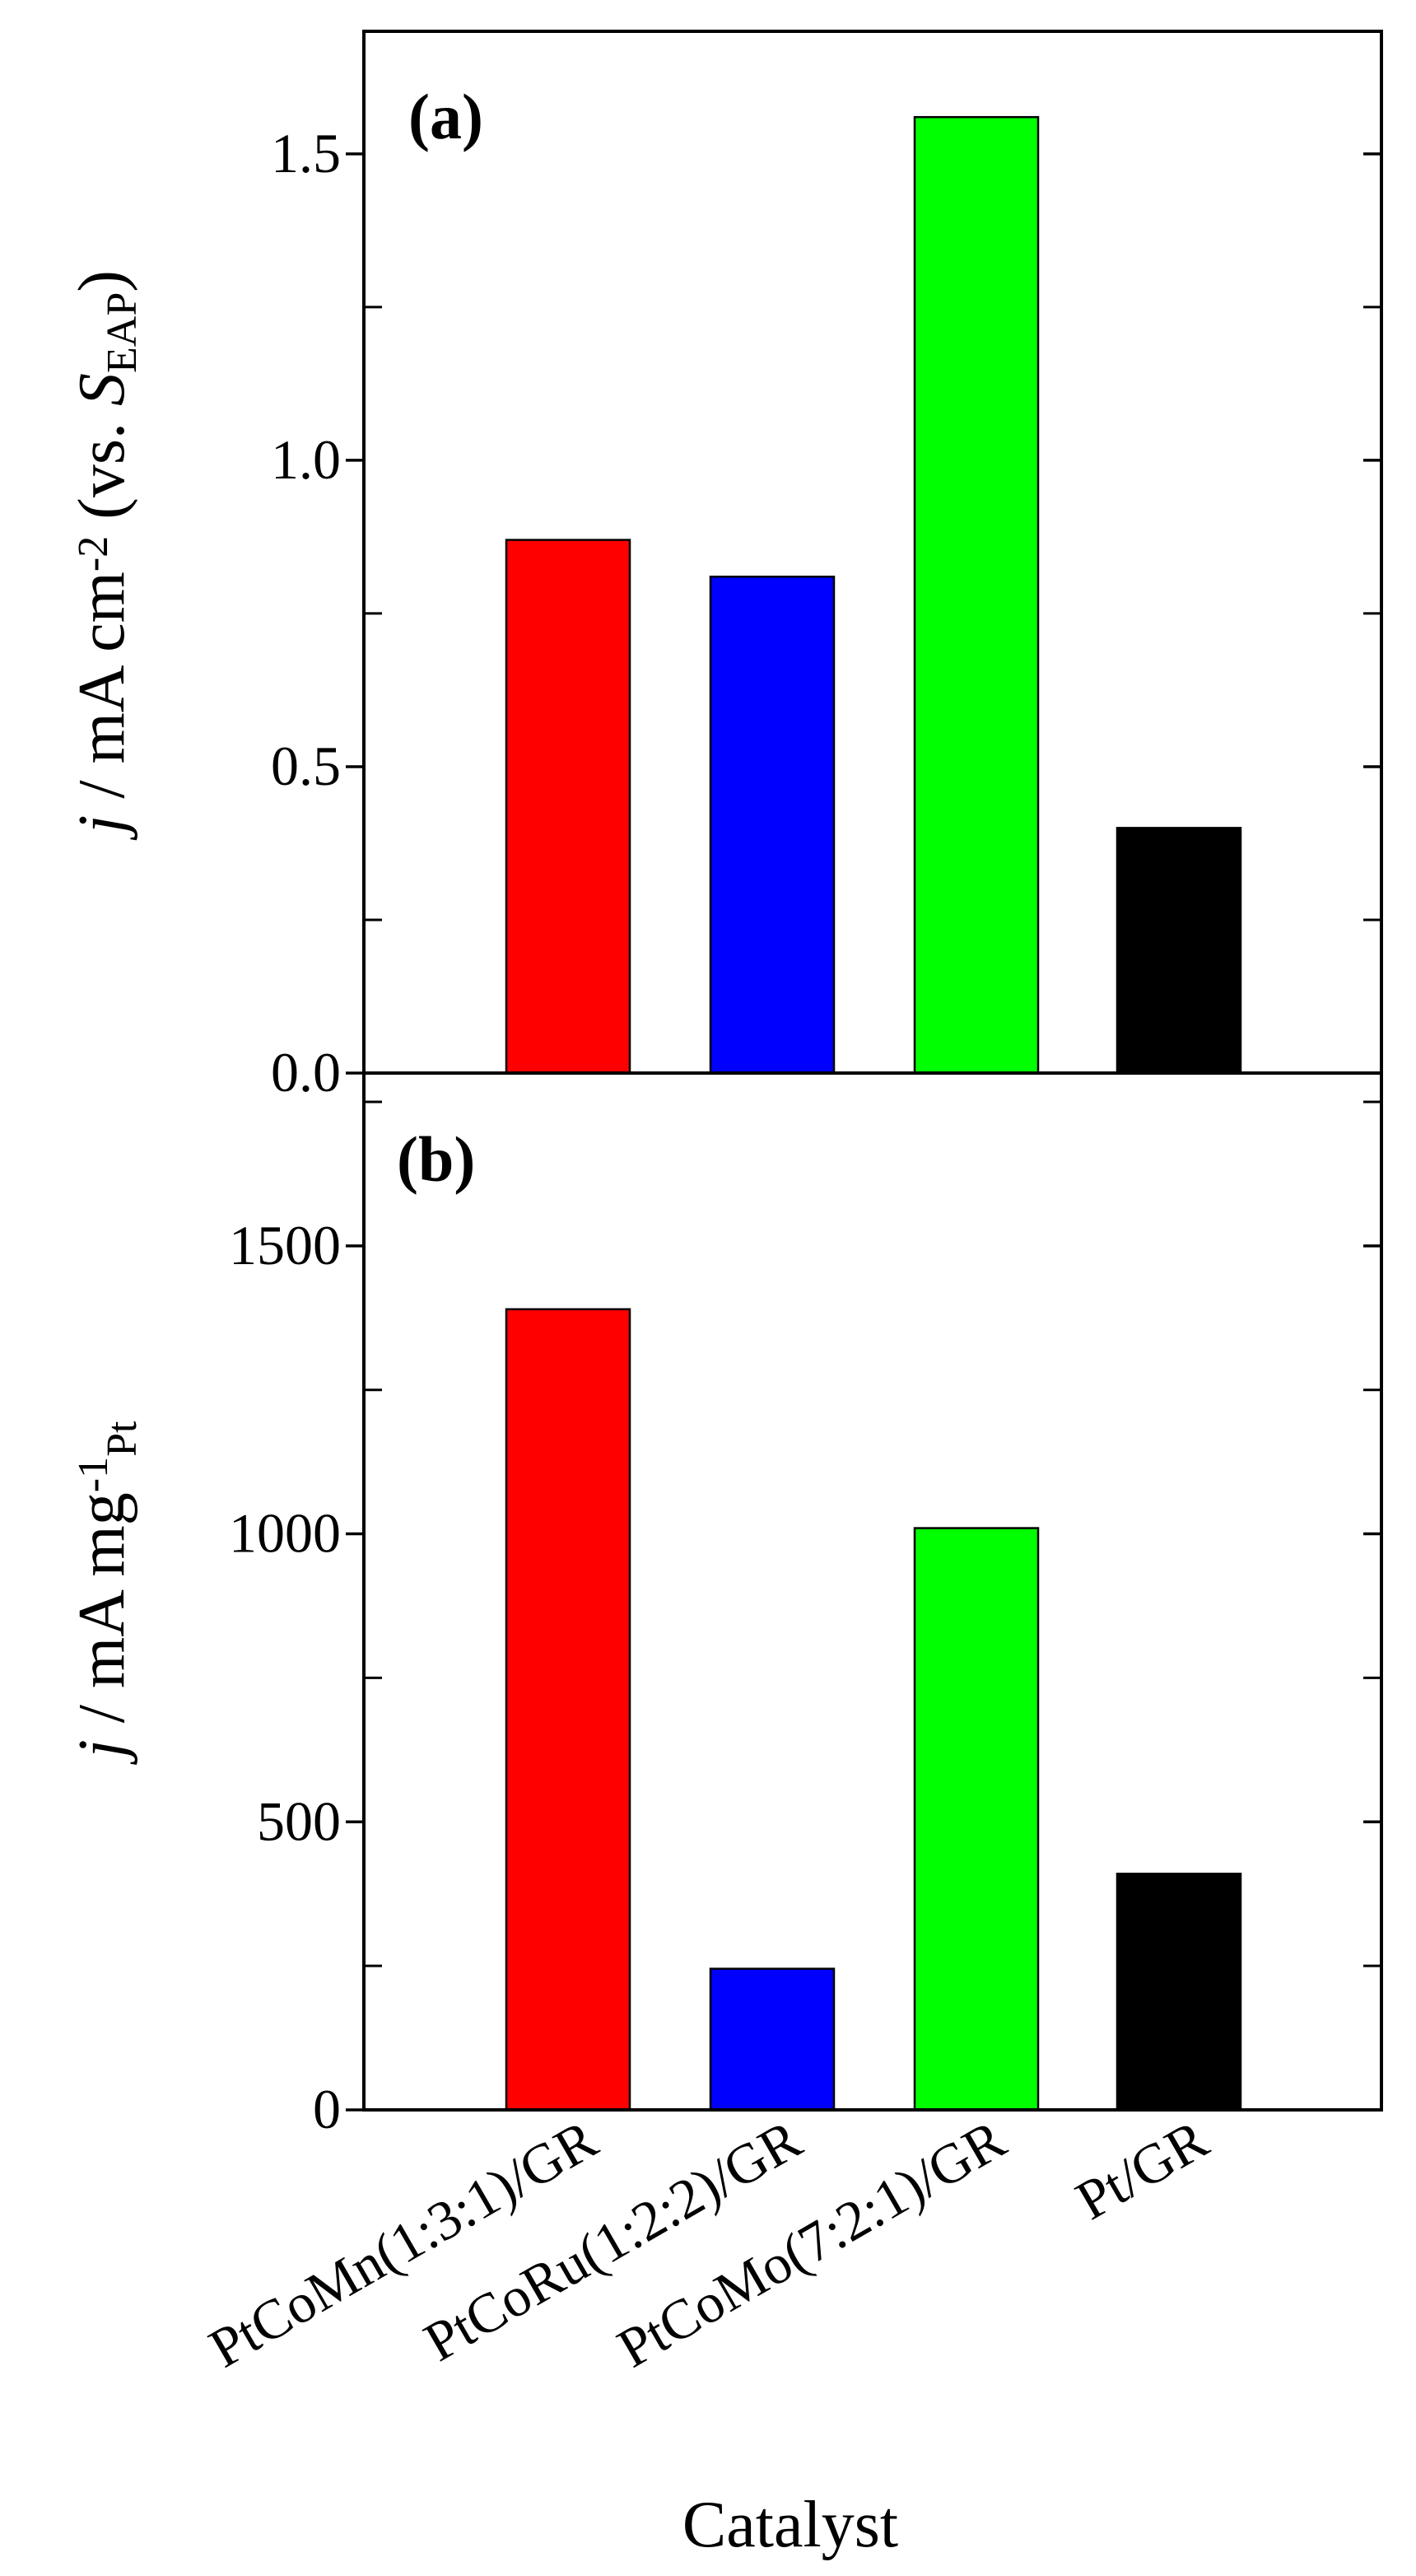 Image resolution: width=1416 pixels, height=2576 pixels. What do you see at coordinates (106, 1593) in the screenshot?
I see `y-axis-title: j / mA mg-1Pt` at bounding box center [106, 1593].